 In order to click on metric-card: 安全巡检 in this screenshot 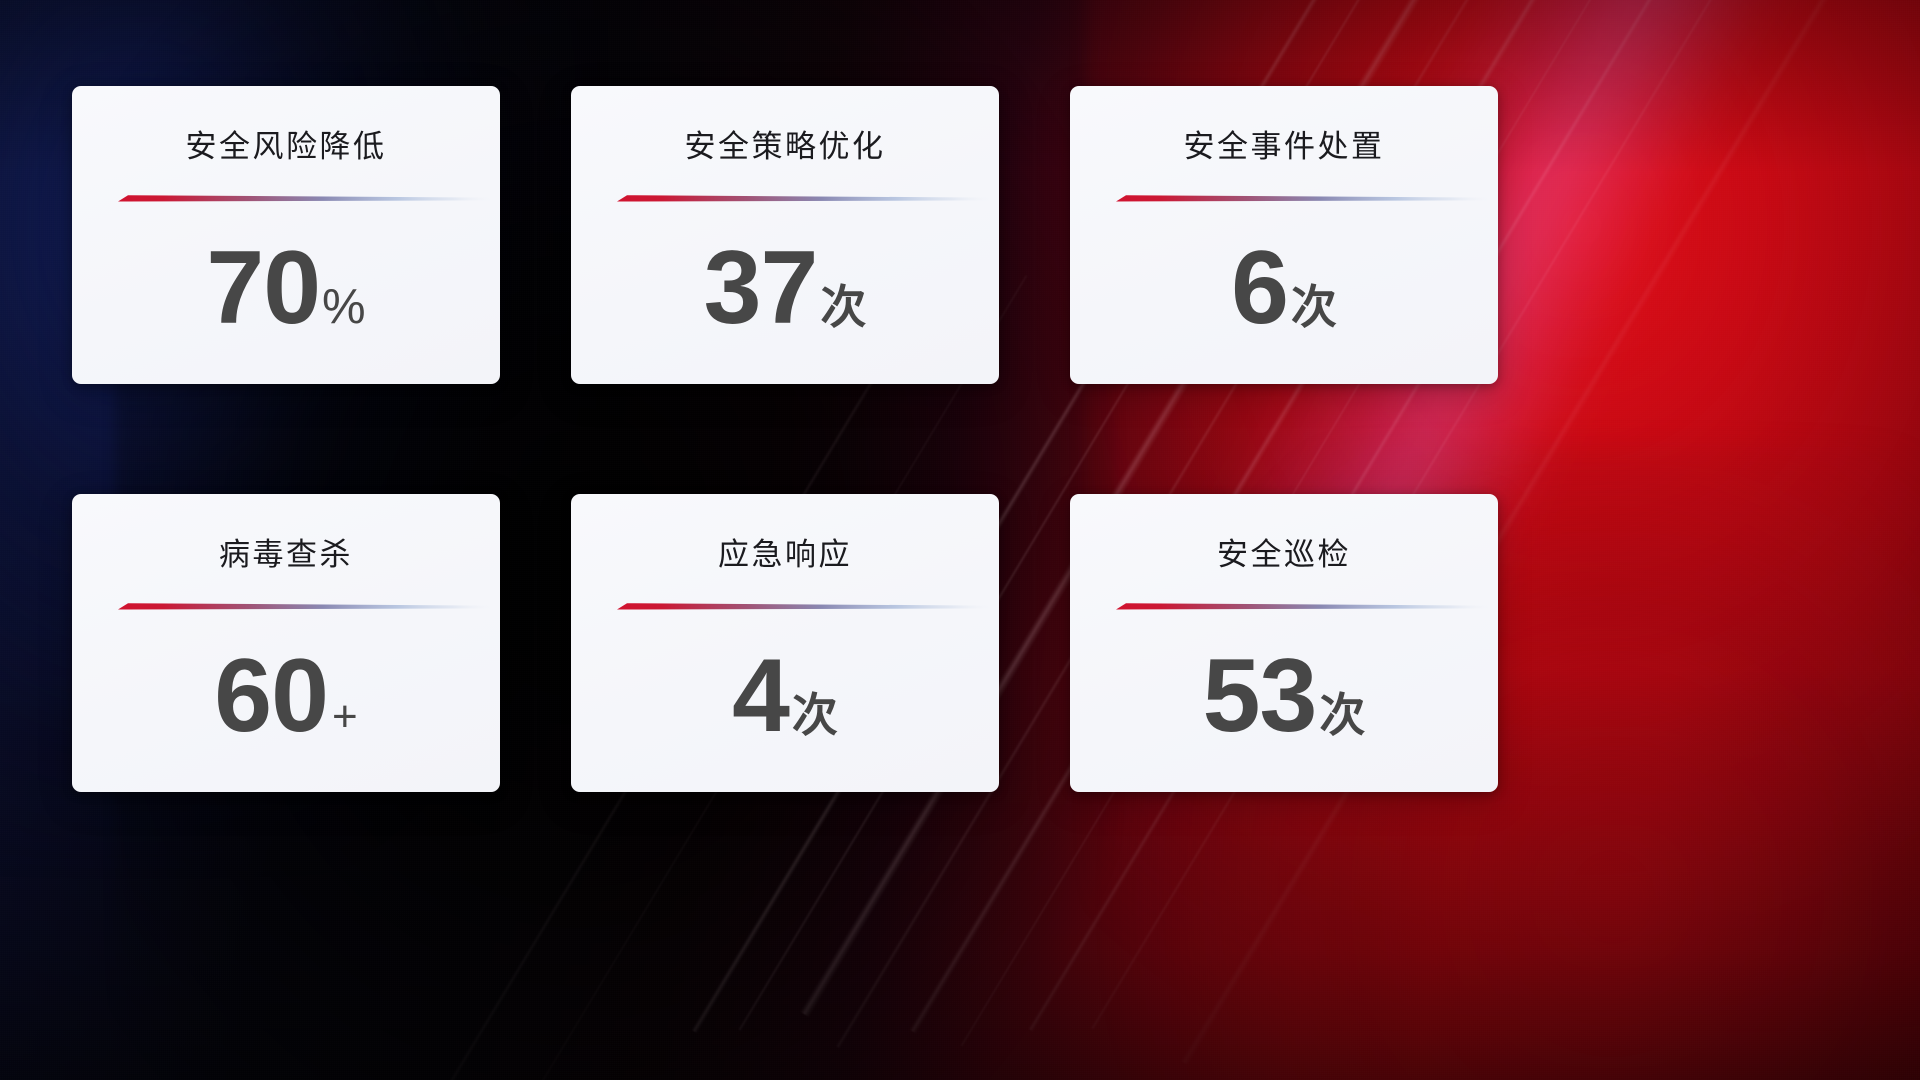, I will do `click(1284, 643)`.